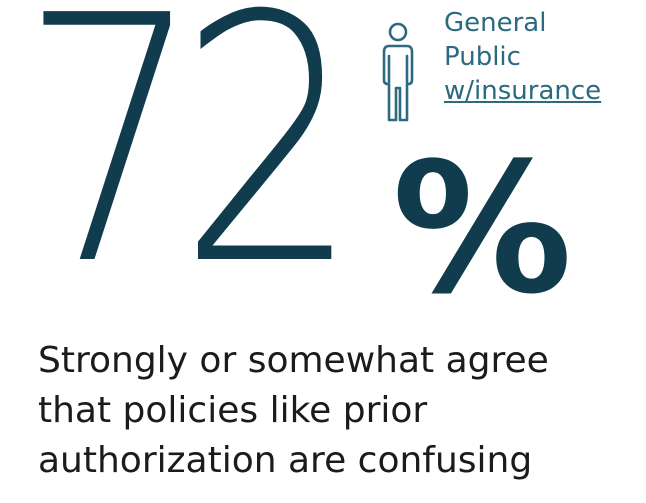 The image size is (646, 503). I want to click on stat-percent-sign: %, so click(482, 229).